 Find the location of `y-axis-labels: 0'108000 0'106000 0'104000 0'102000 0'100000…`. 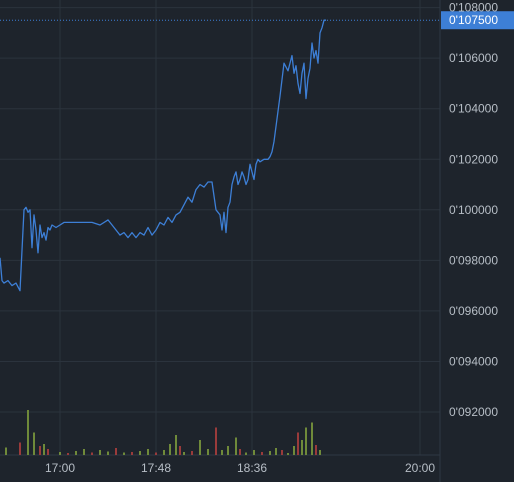

y-axis-labels: 0'108000 0'106000 0'104000 0'102000 0'100000… is located at coordinates (473, 210).